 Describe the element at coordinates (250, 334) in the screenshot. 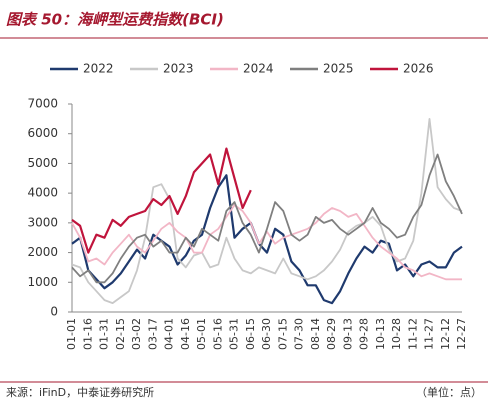

I see `x-tick-label: 06-15` at that location.